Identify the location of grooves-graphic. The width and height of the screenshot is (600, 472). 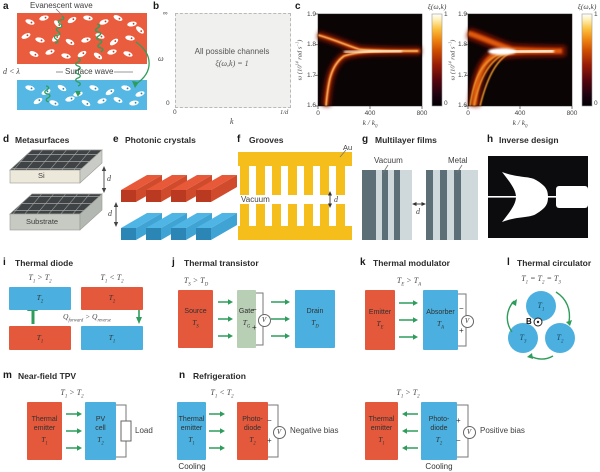
(295, 194).